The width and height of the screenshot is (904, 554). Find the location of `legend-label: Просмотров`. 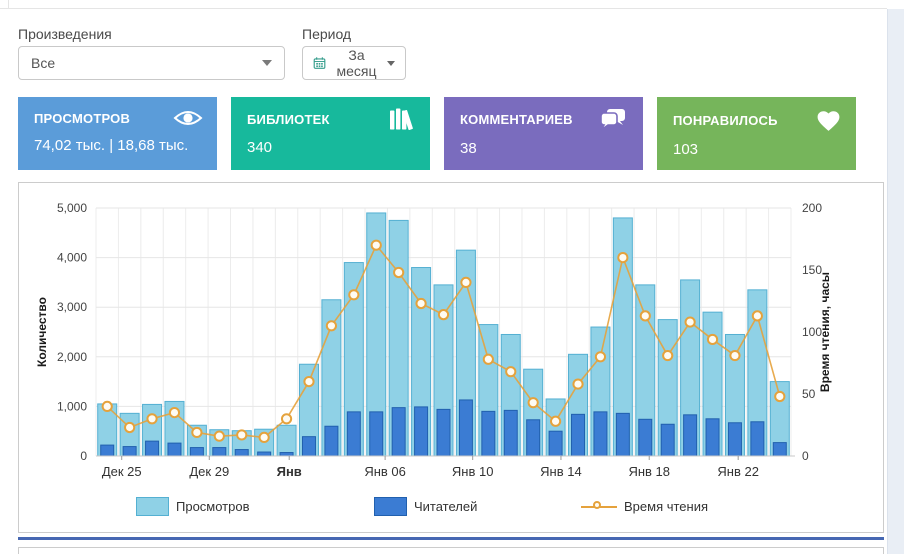

legend-label: Просмотров is located at coordinates (213, 506).